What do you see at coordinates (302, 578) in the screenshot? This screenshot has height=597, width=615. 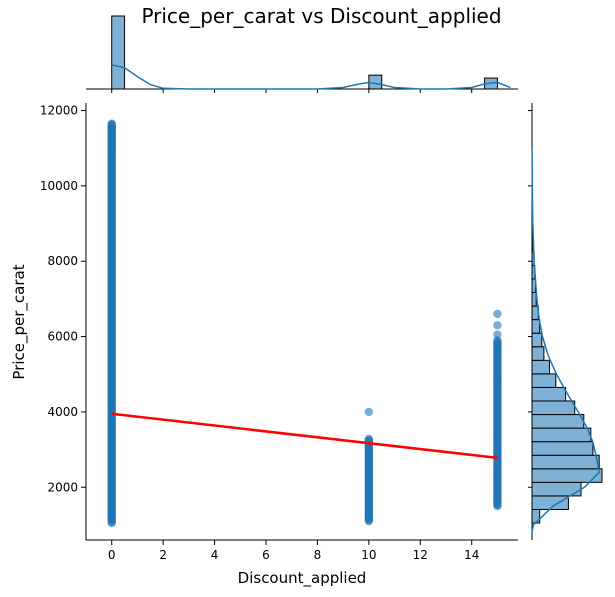 I see `x-axis-label: Discount_applied` at bounding box center [302, 578].